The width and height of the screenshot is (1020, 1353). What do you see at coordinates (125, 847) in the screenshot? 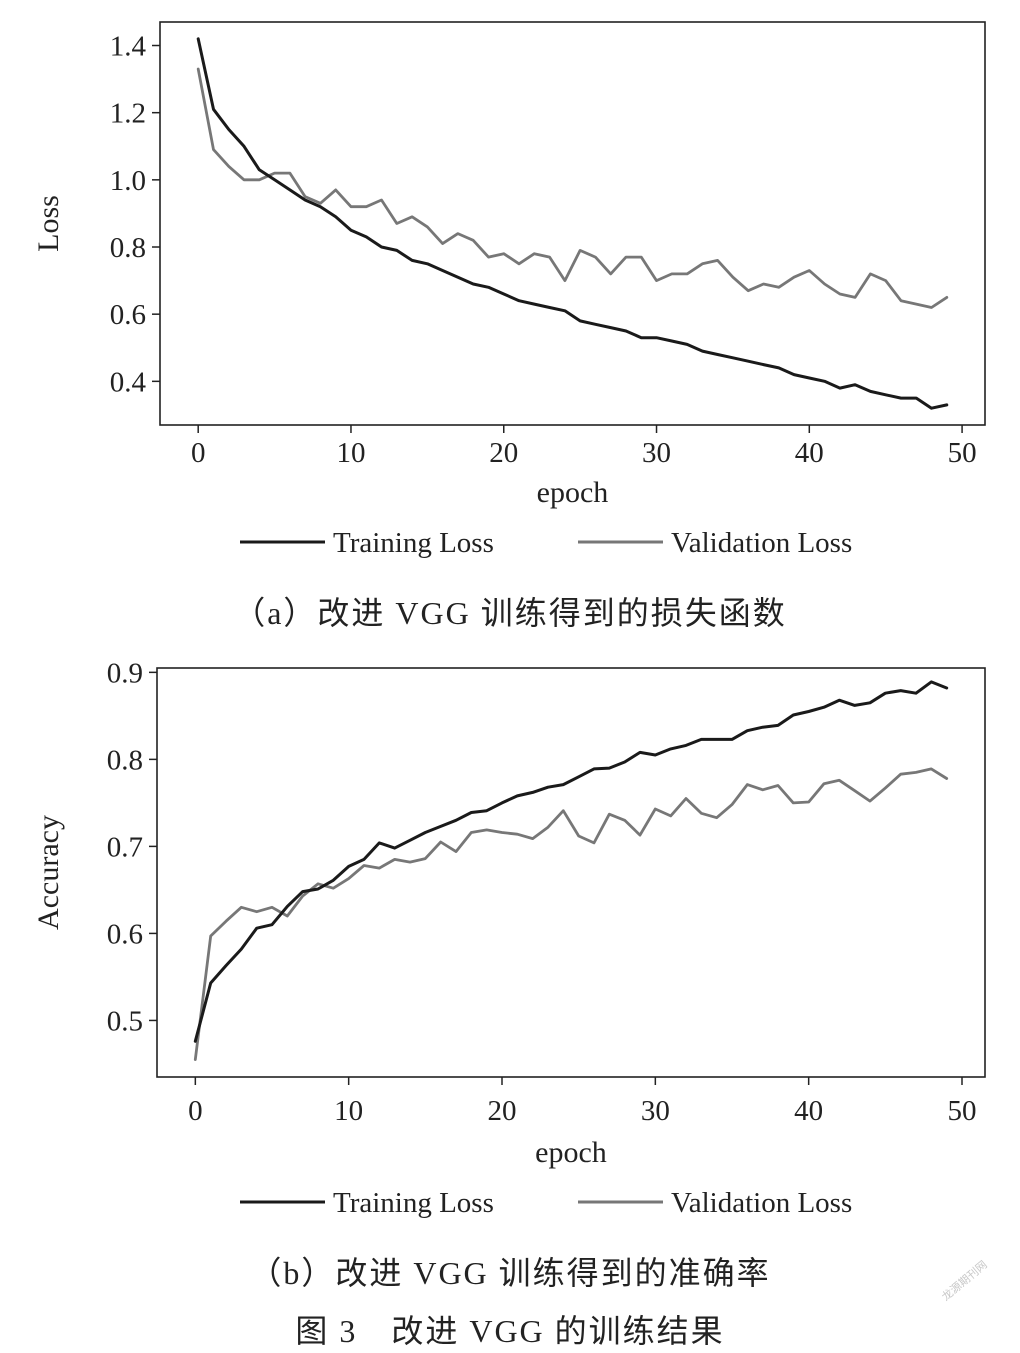
I see `y-tick-label: 0.7` at bounding box center [125, 847].